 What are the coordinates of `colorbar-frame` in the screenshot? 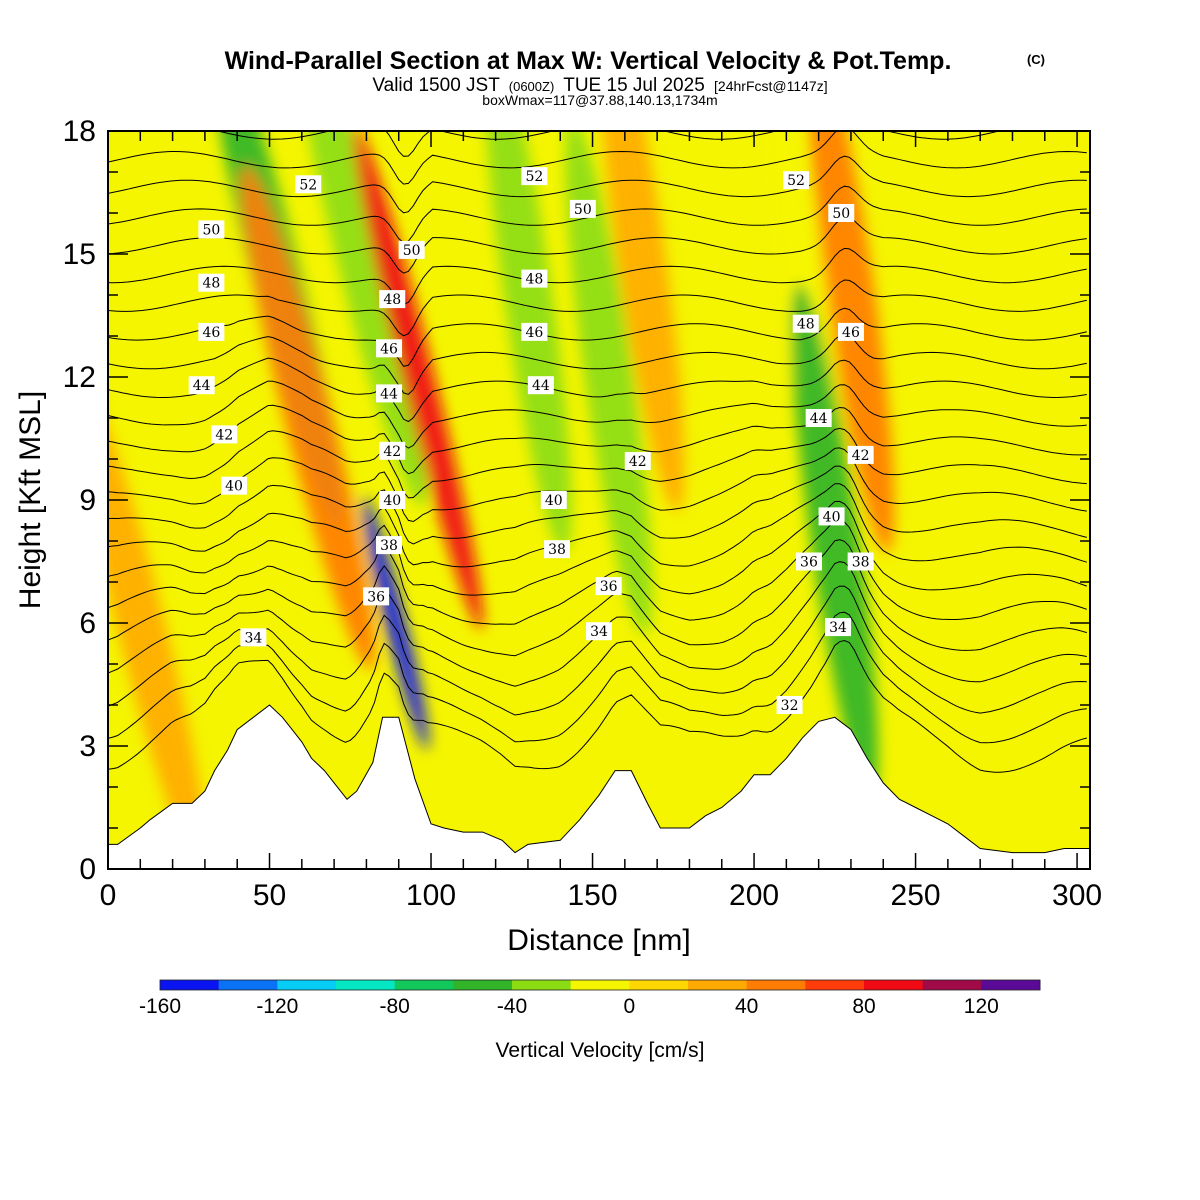 It's located at (600, 985).